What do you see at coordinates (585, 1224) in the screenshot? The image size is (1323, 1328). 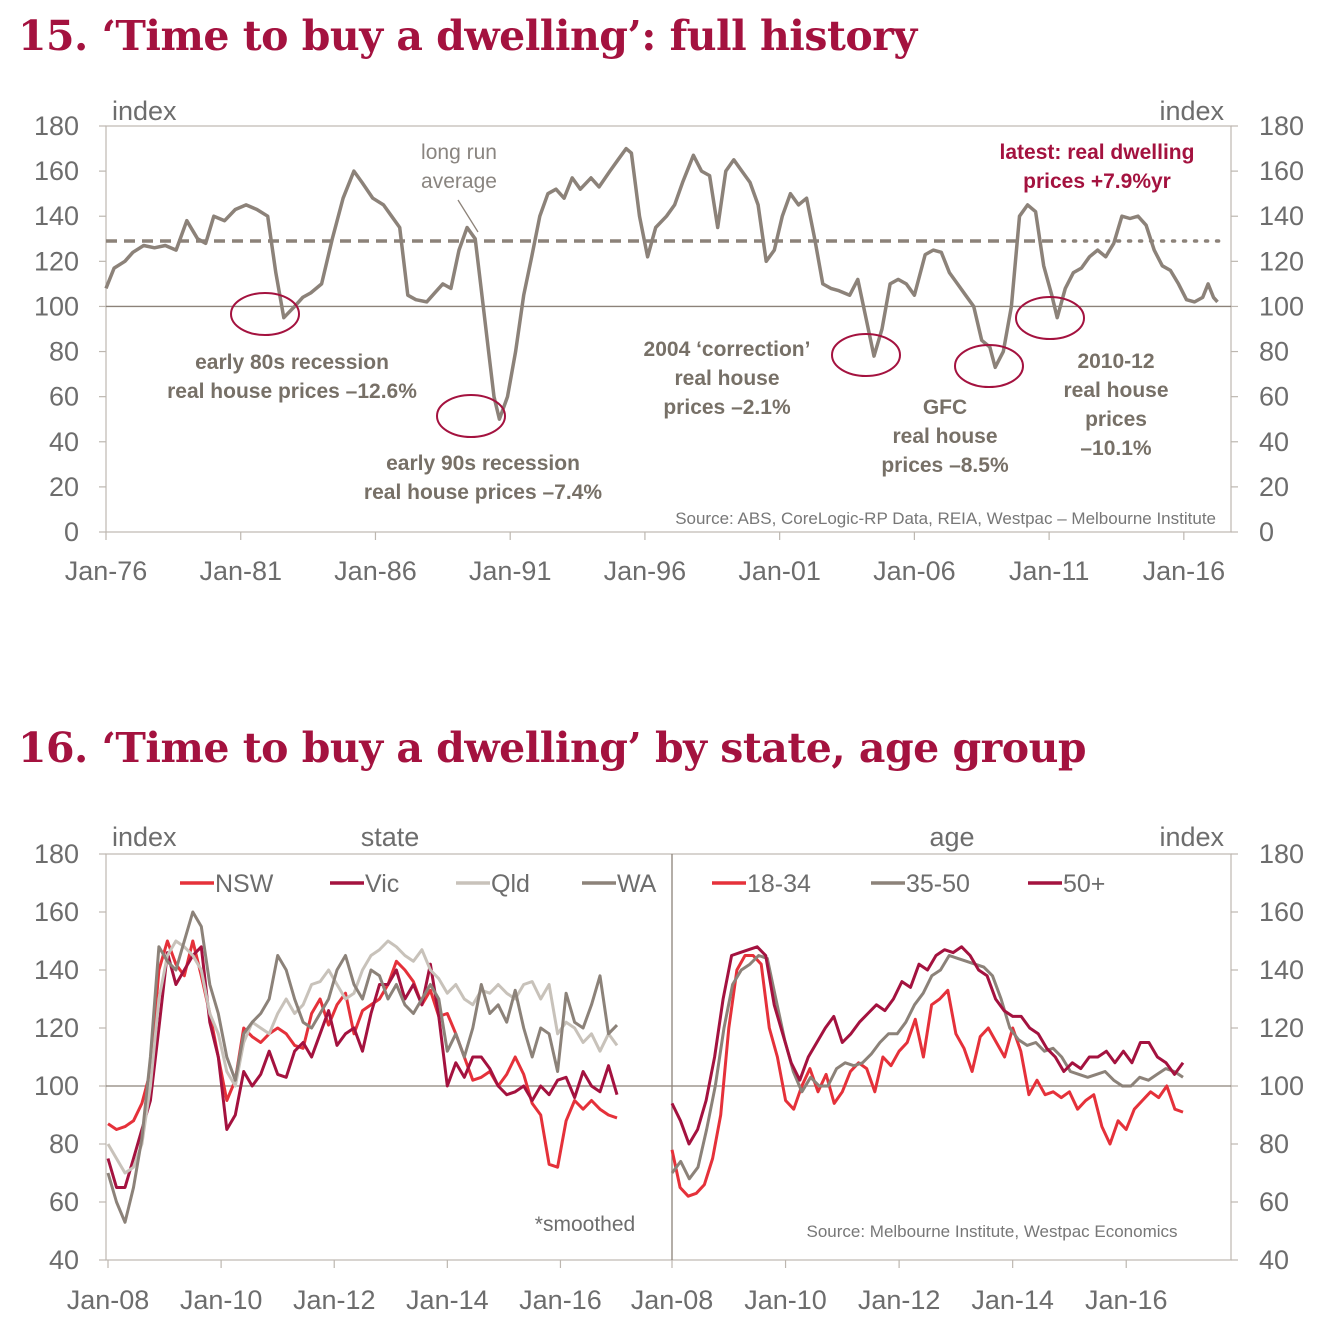 I see `chart-16-smoothed-note: *smoothed` at bounding box center [585, 1224].